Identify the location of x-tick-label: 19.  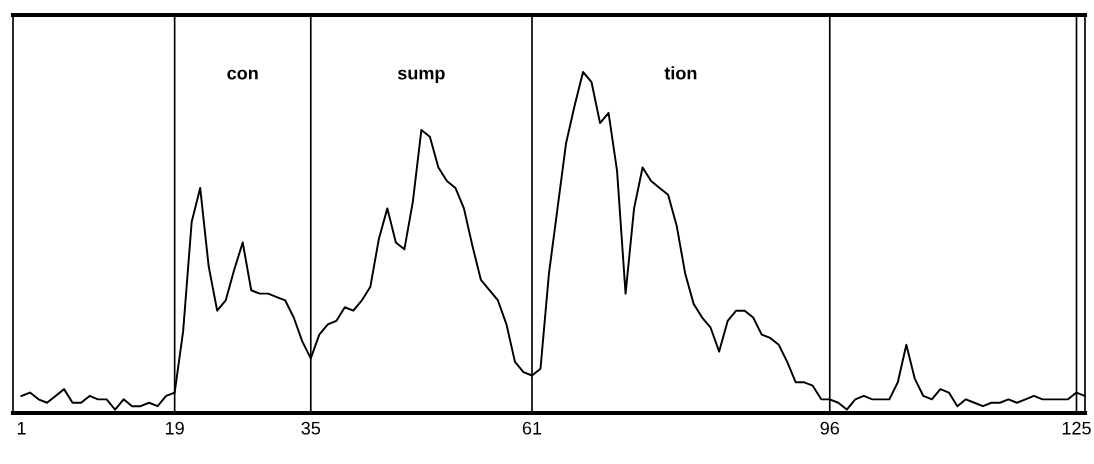
(174, 428).